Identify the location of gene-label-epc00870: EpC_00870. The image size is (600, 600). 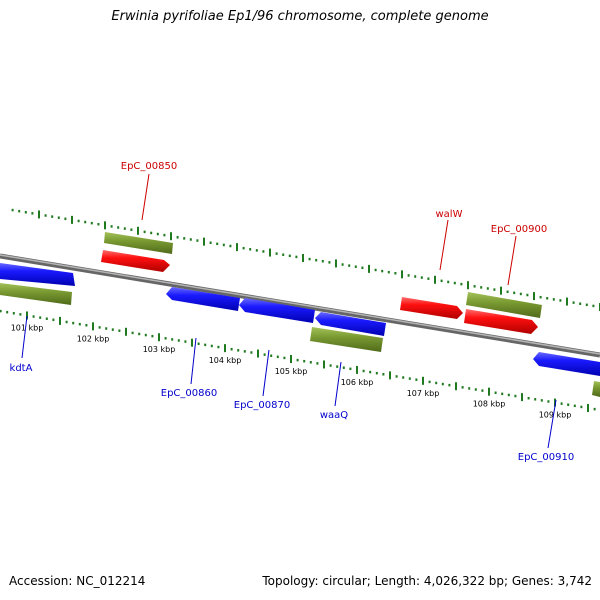
(262, 405).